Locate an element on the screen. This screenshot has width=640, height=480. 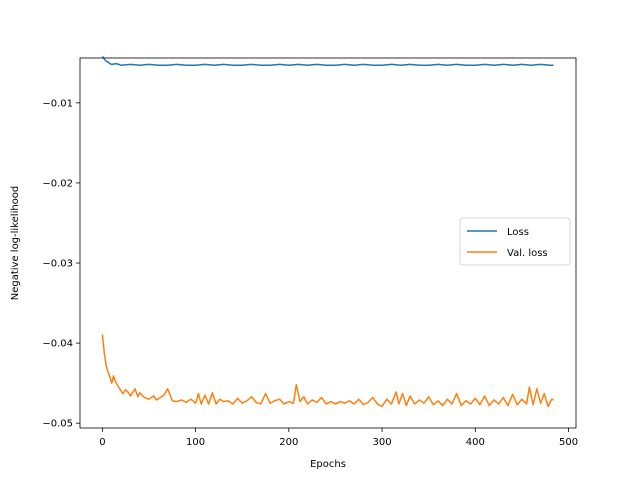
legend-box is located at coordinates (515, 241).